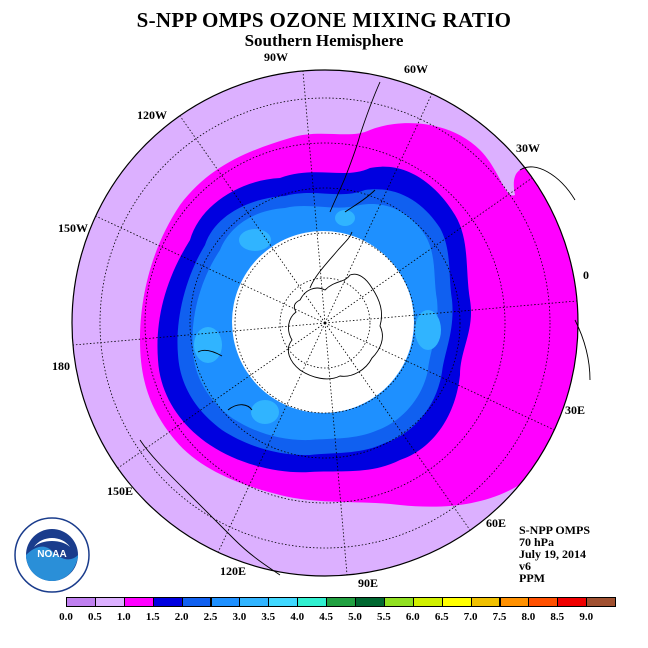 The image size is (648, 648). Describe the element at coordinates (73, 228) in the screenshot. I see `lon-label-150w: 150W` at that location.